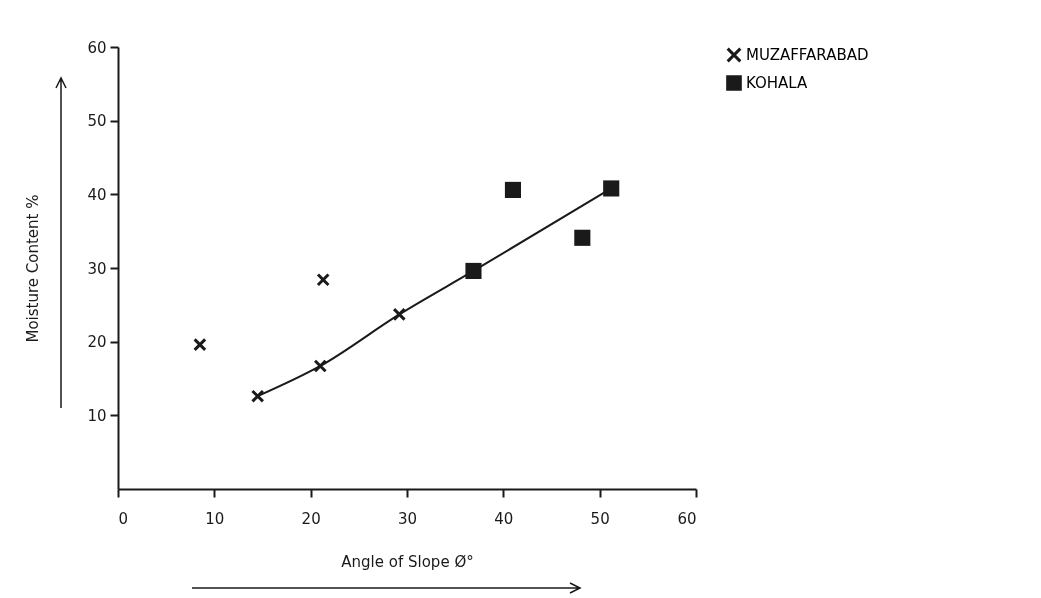  Describe the element at coordinates (777, 83) in the screenshot. I see `legend-label: KOHALA` at that location.